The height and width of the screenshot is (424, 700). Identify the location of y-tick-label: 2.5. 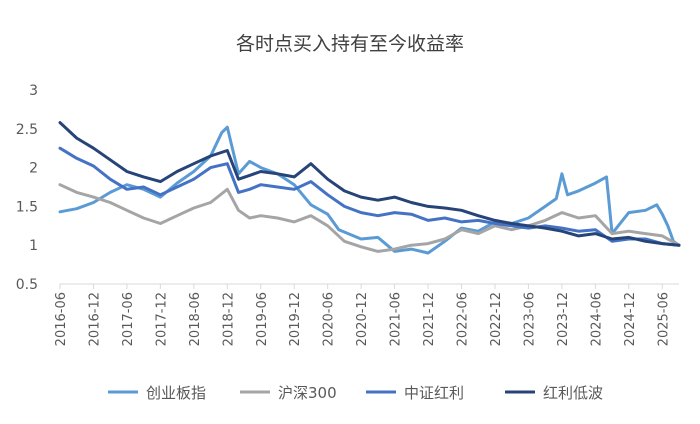
(27, 130).